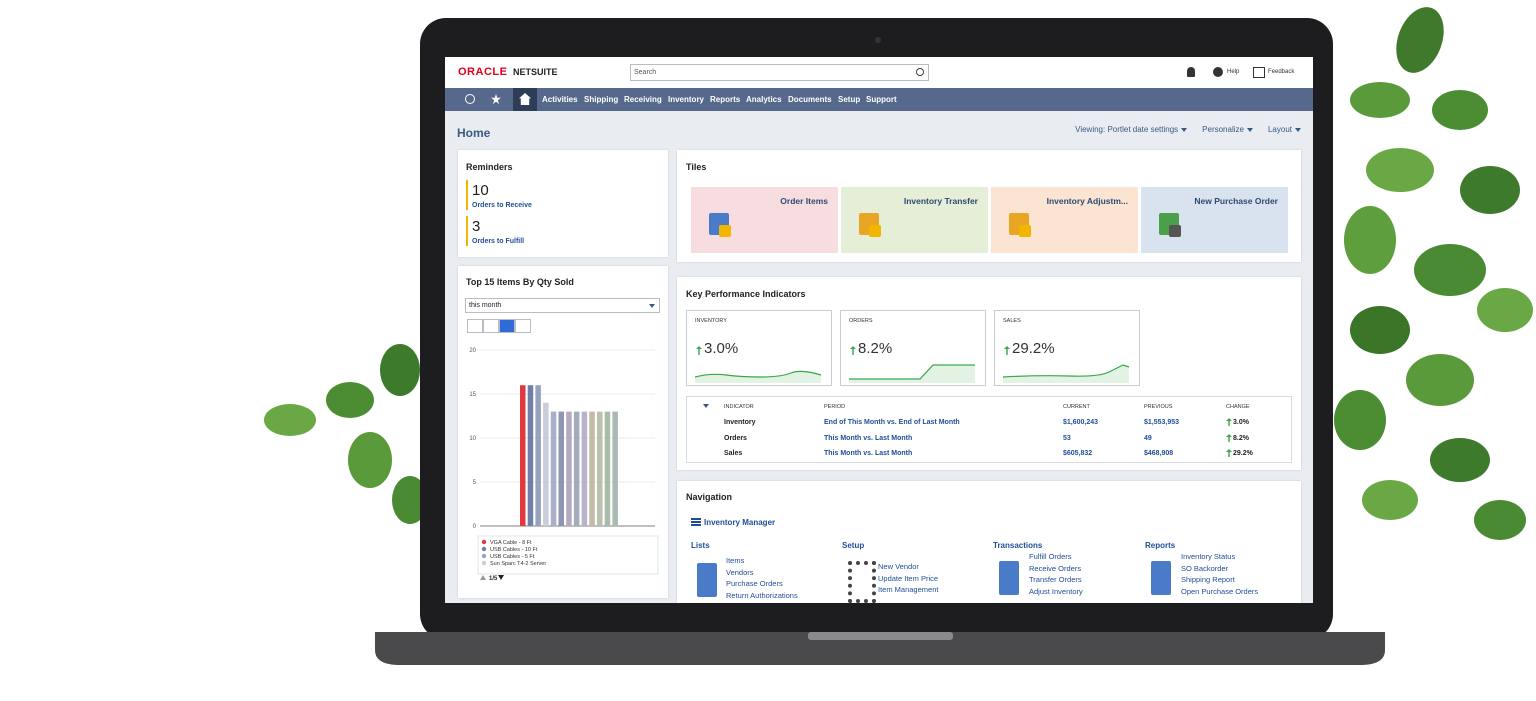 The height and width of the screenshot is (701, 1536). Describe the element at coordinates (568, 555) in the screenshot. I see `legend-box` at that location.